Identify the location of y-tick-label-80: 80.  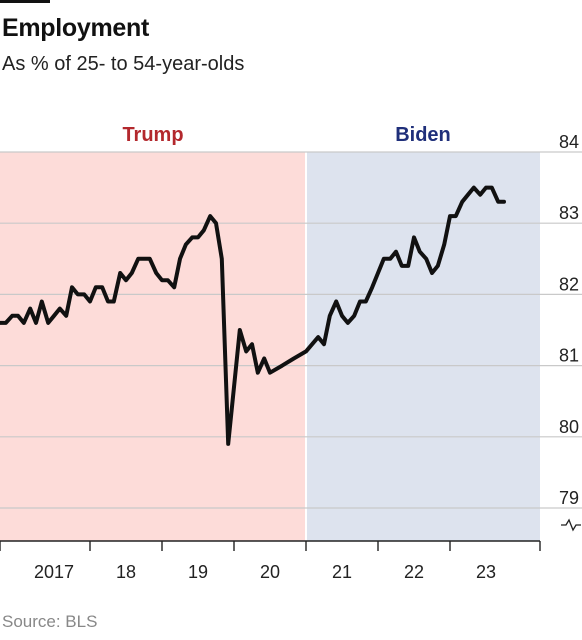
(569, 427).